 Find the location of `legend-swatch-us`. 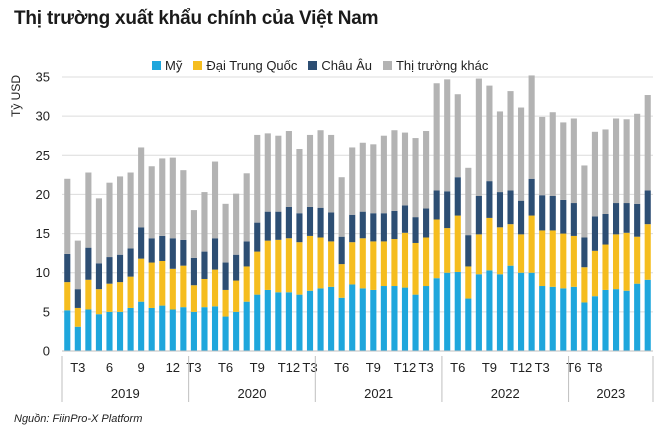

legend-swatch-us is located at coordinates (156, 65).